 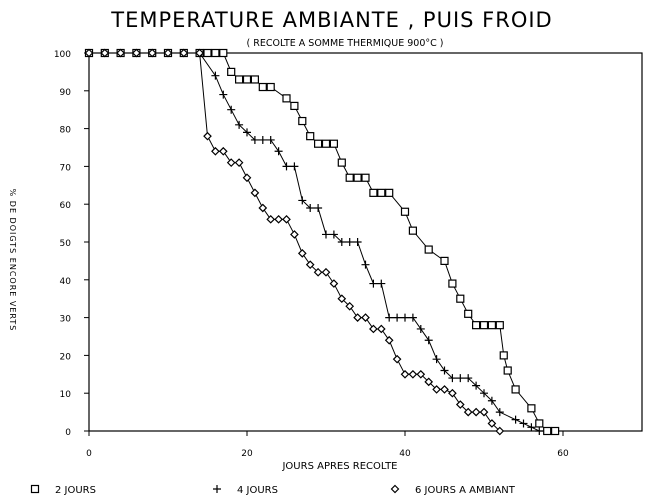 What do you see at coordinates (247, 454) in the screenshot?
I see `x-tick-label: 20` at bounding box center [247, 454].